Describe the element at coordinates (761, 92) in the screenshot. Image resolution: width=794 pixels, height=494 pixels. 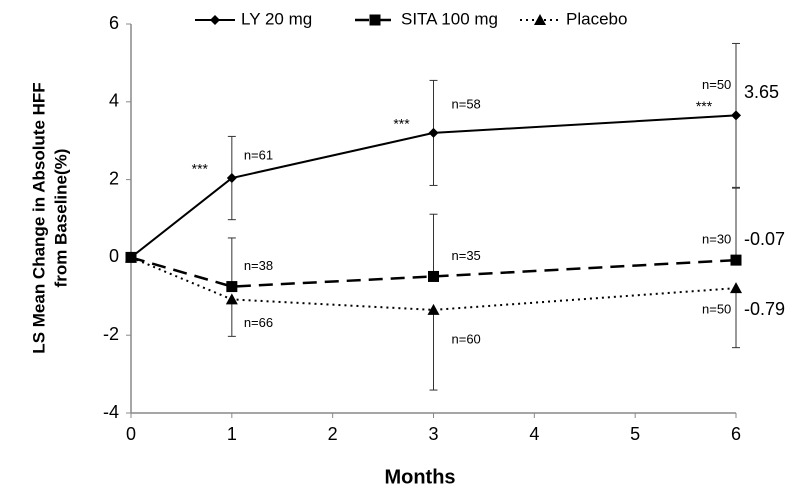
I see `value-label: 3.65` at that location.